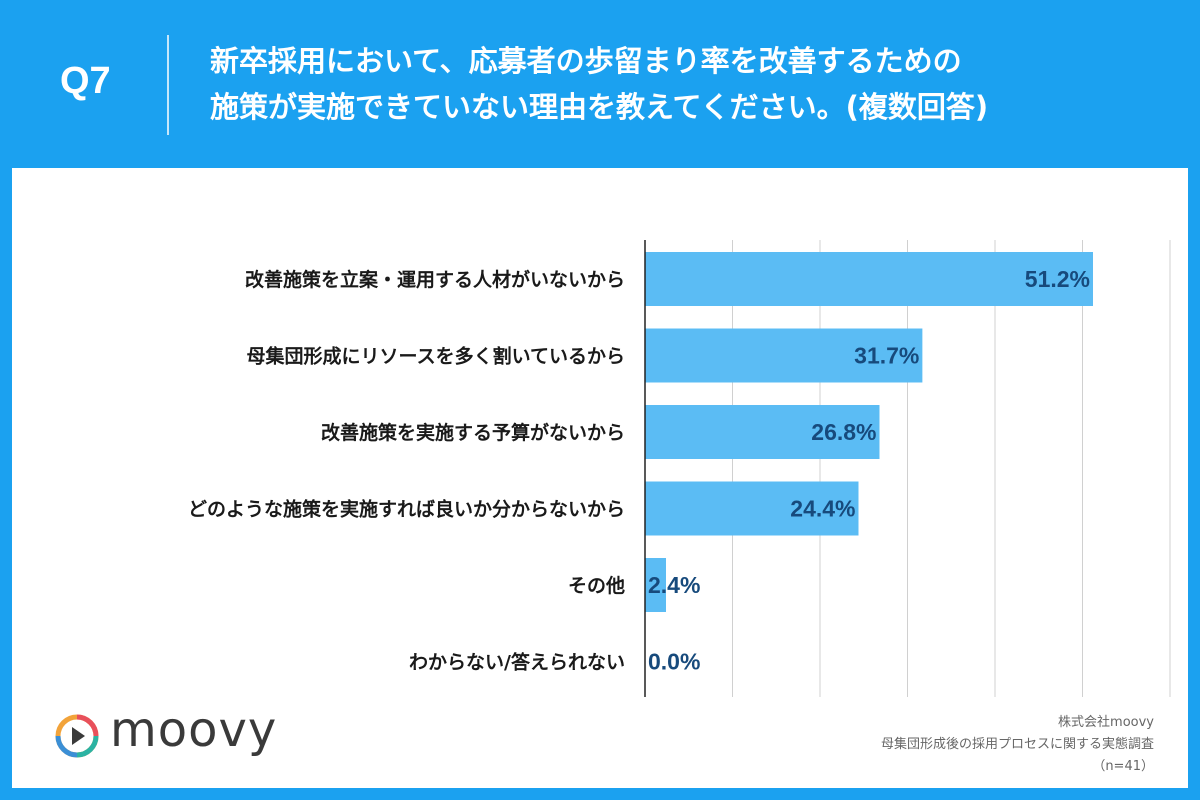 The image size is (1200, 800). Describe the element at coordinates (85, 81) in the screenshot. I see `question-number: Q7` at that location.